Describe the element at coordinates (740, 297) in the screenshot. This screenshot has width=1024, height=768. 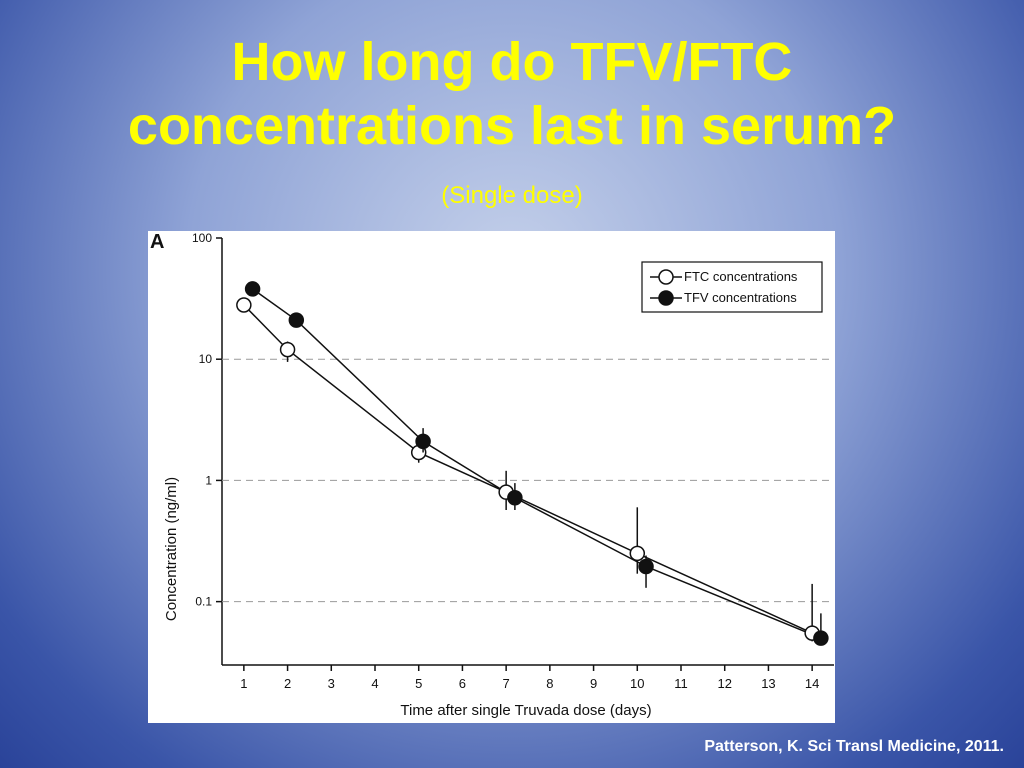
I see `legend-label: TFV concentrations` at that location.